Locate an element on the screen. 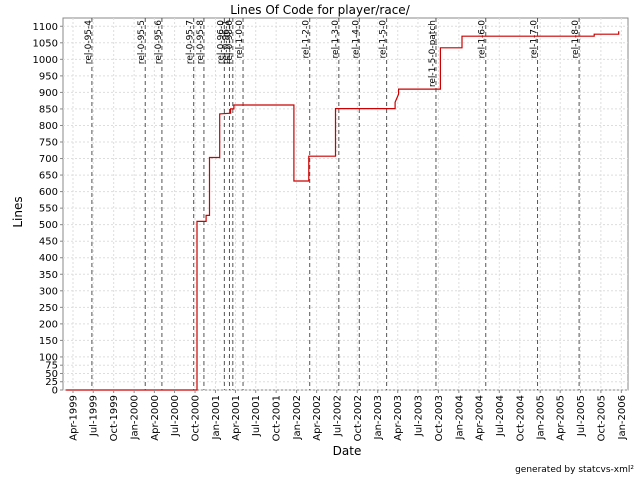 The width and height of the screenshot is (640, 480). x-tick-label: Apr-2004 is located at coordinates (480, 418).